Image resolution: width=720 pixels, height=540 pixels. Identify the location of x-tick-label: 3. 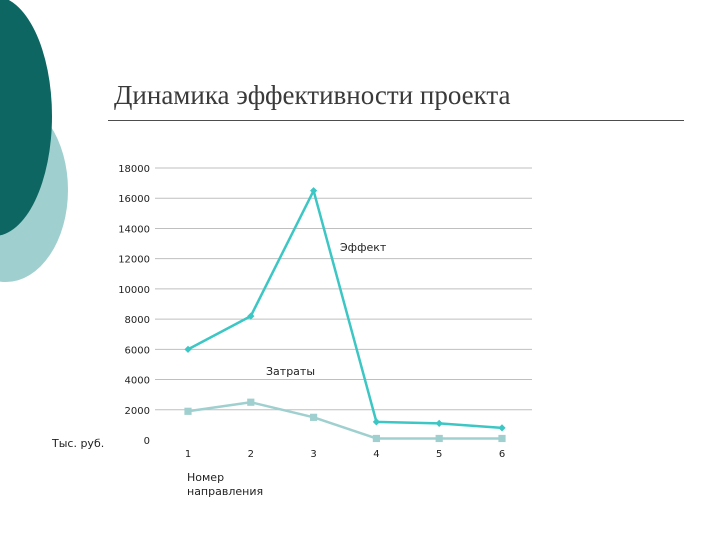
(313, 454).